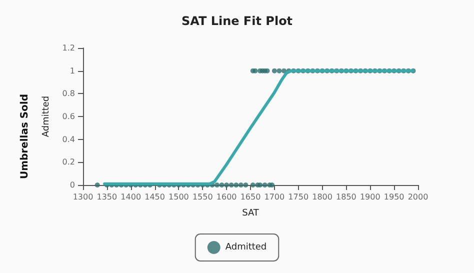 Image resolution: width=474 pixels, height=273 pixels. Describe the element at coordinates (131, 197) in the screenshot. I see `x-tick-label: 1400` at that location.